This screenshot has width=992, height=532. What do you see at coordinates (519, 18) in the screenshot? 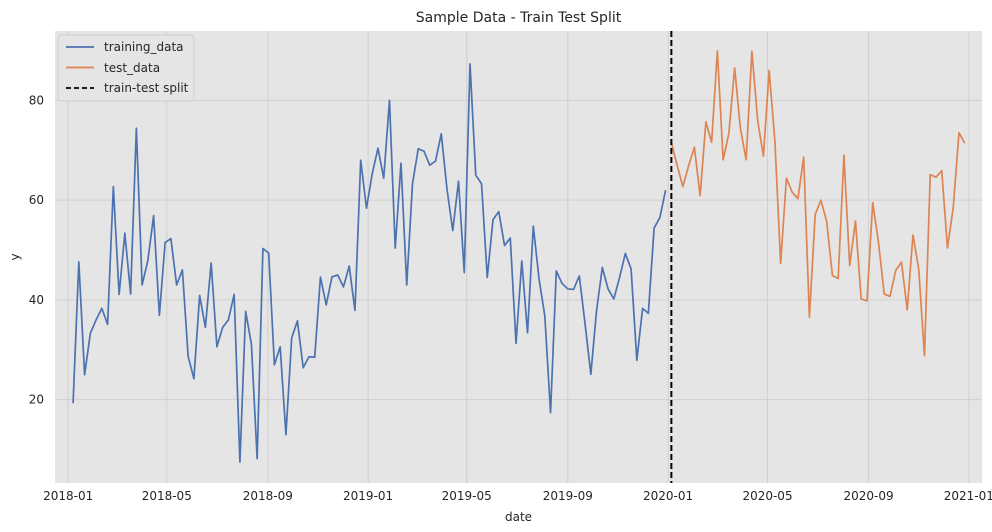
I see `chart-title: Sample Data - Train Test Split` at bounding box center [519, 18].